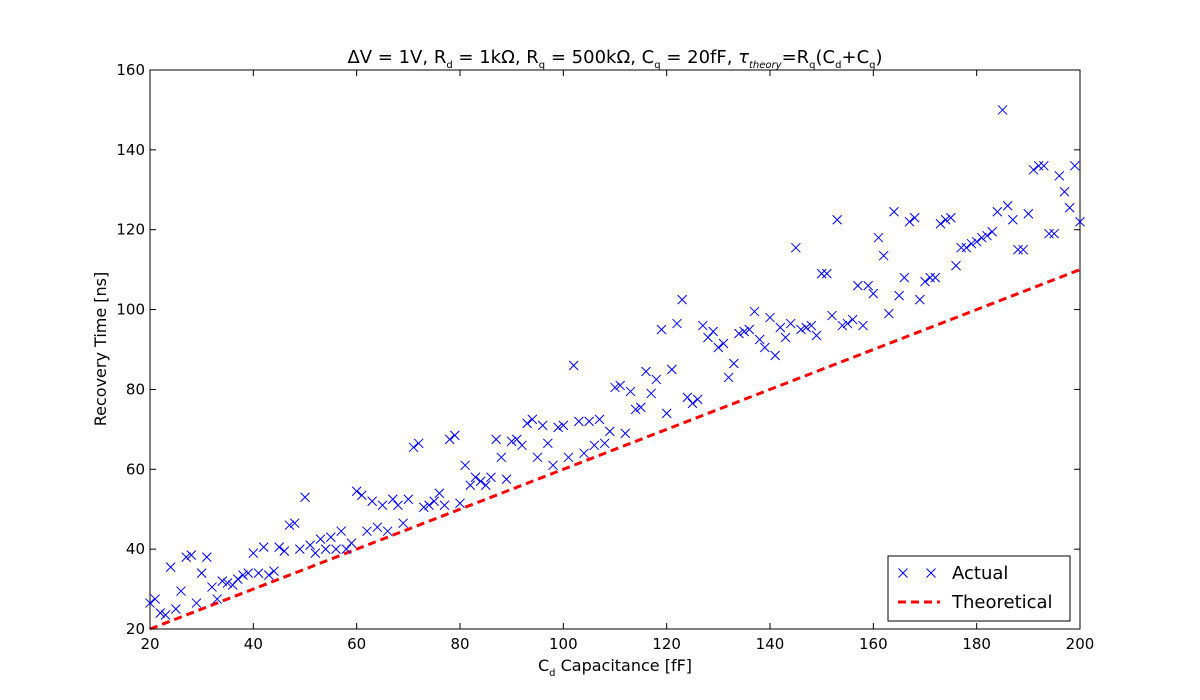 The width and height of the screenshot is (1200, 700). I want to click on x-tick-label: 80, so click(459, 644).